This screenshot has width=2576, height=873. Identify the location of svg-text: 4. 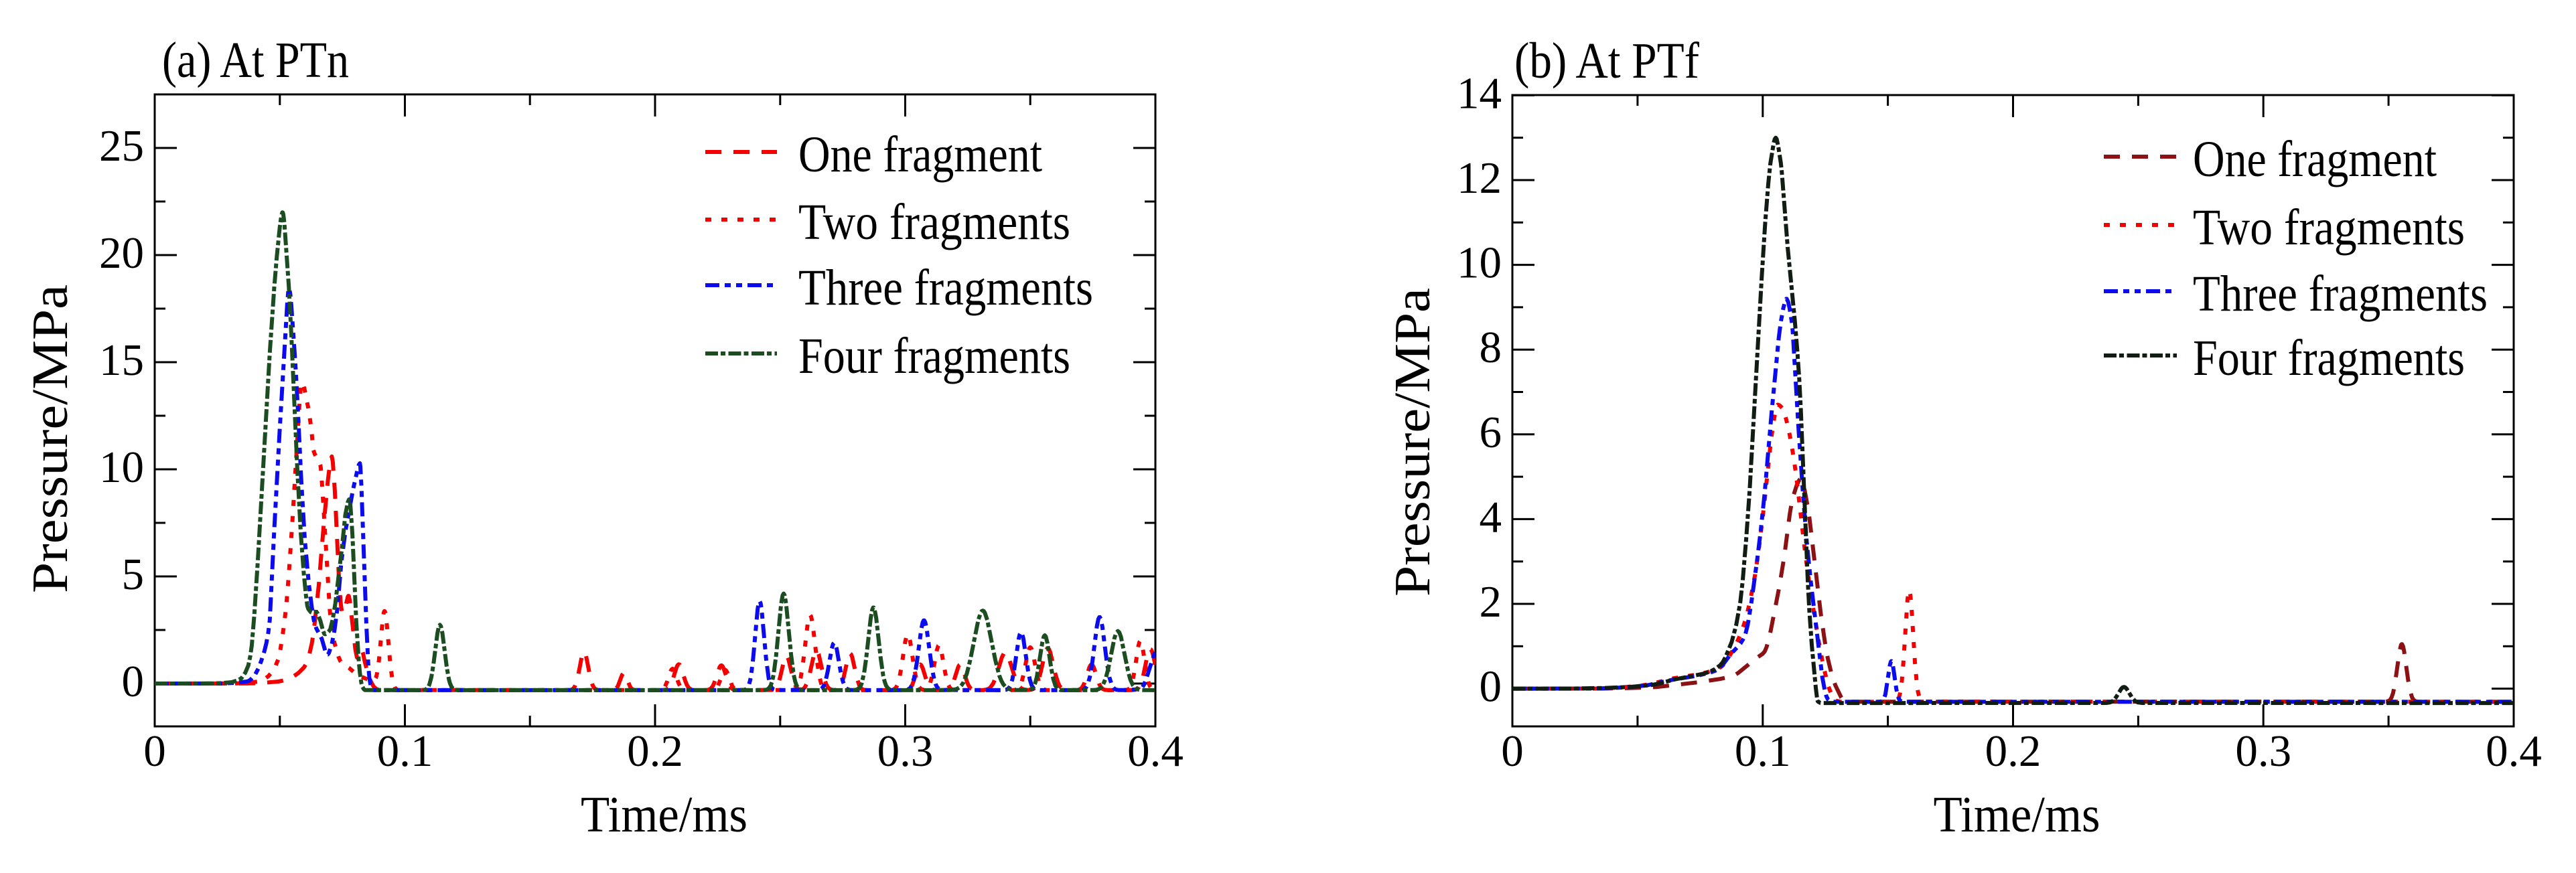
(1491, 517).